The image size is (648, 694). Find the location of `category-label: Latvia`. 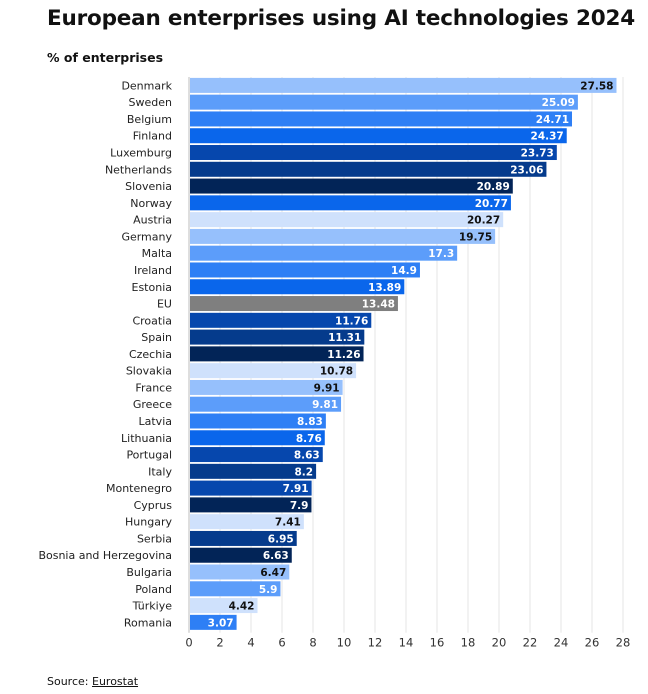

category-label: Latvia is located at coordinates (156, 421).